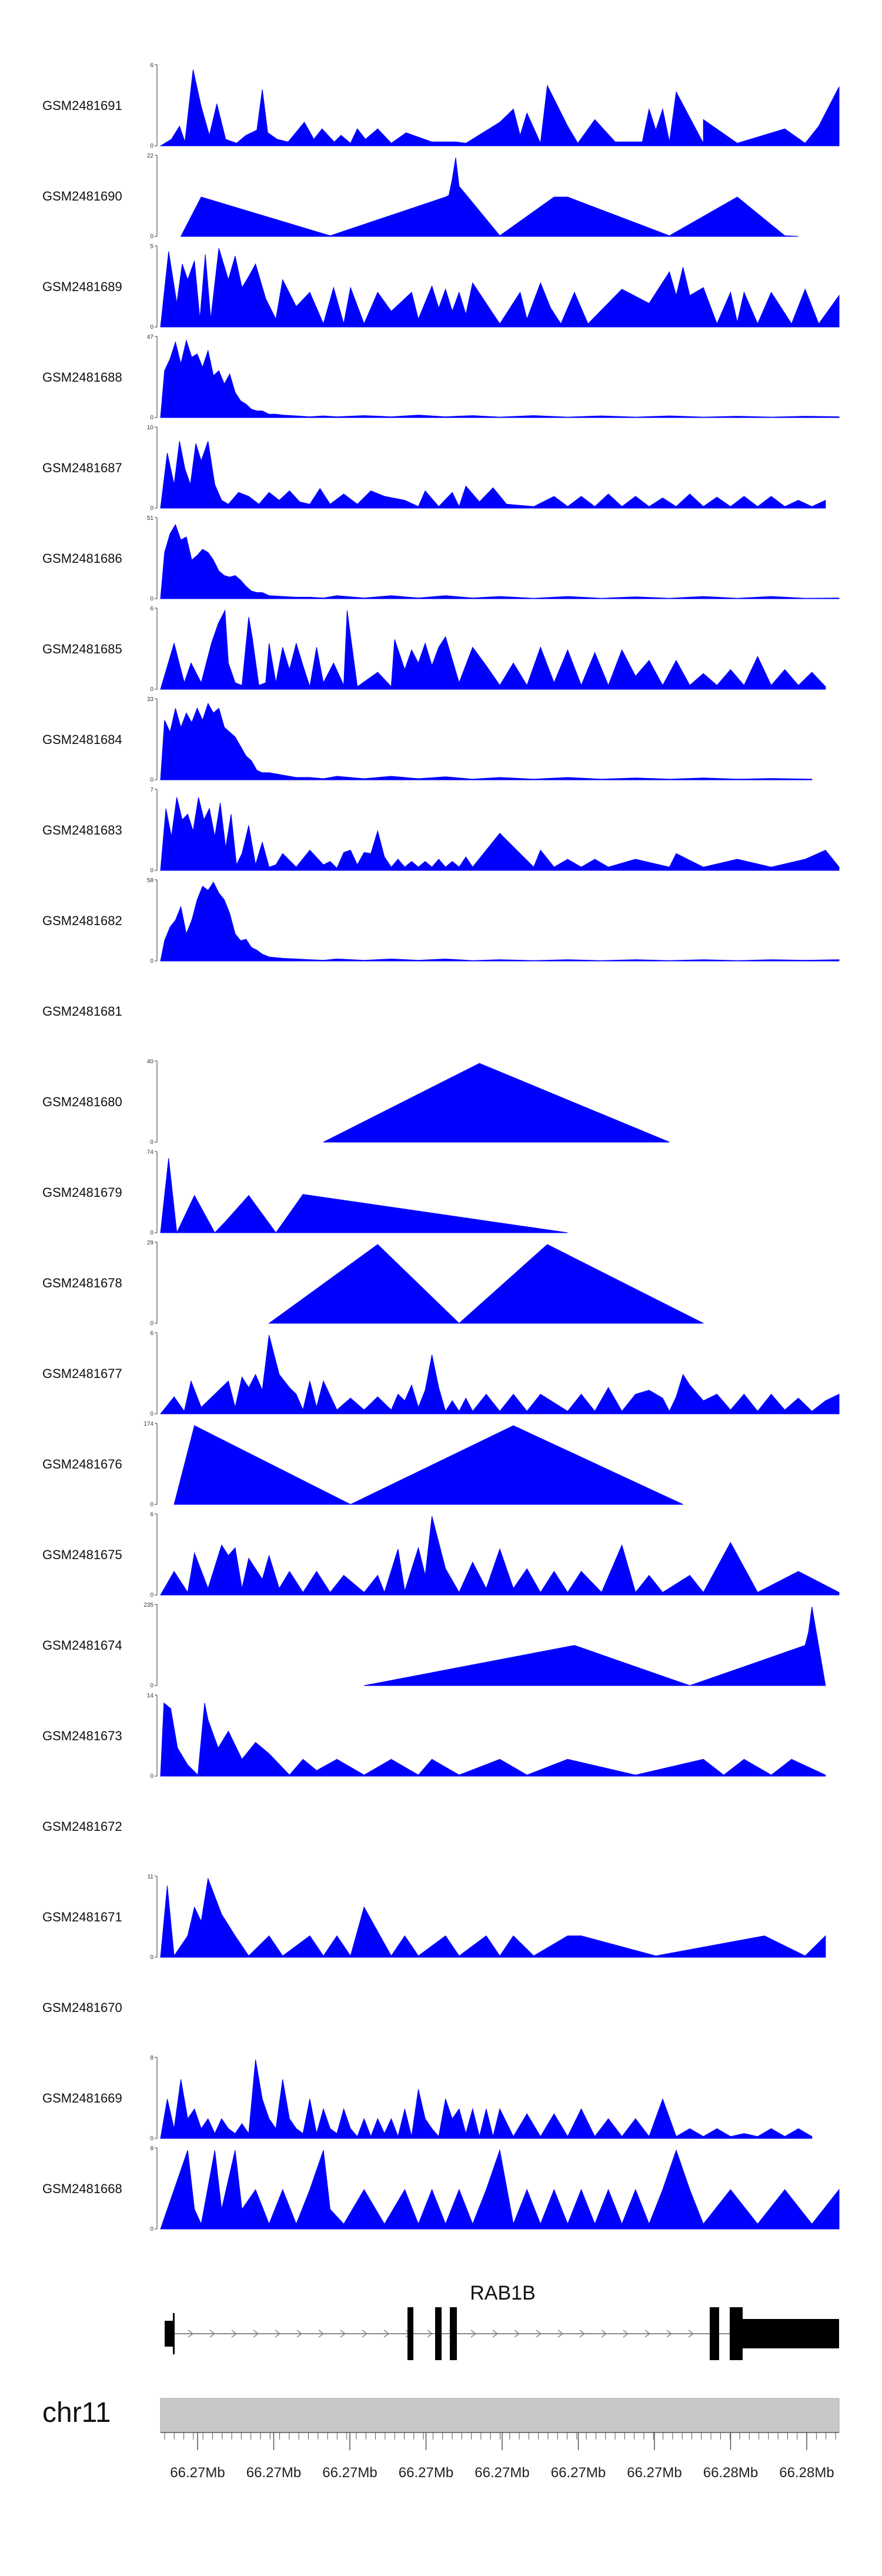 This screenshot has height=2576, width=882. Describe the element at coordinates (150, 518) in the screenshot. I see `y-max-label: 51` at that location.